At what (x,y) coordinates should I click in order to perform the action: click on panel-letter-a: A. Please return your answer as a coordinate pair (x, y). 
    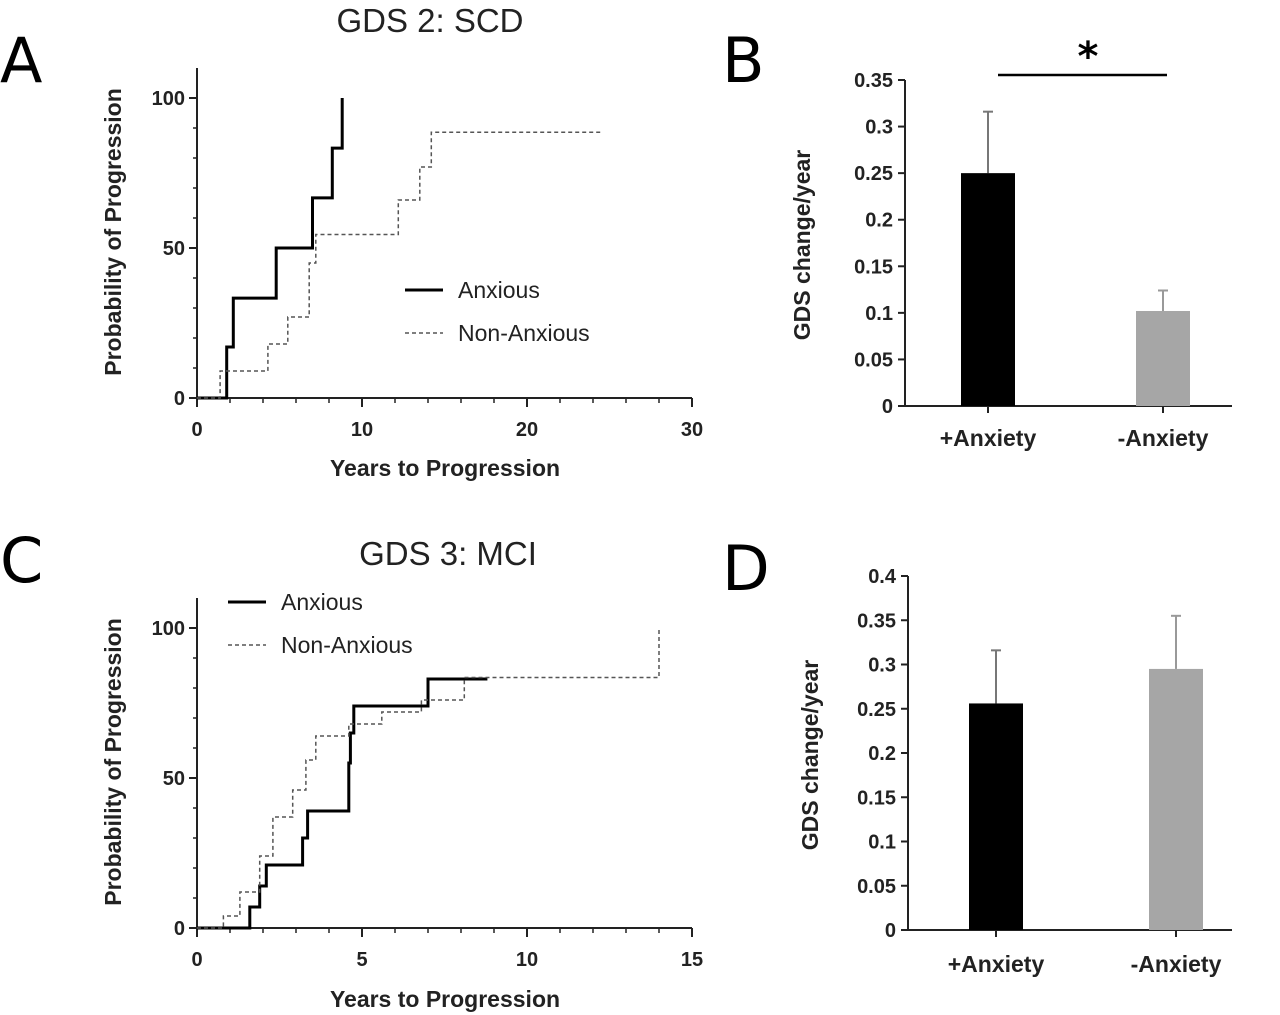
    Looking at the image, I should click on (21, 60).